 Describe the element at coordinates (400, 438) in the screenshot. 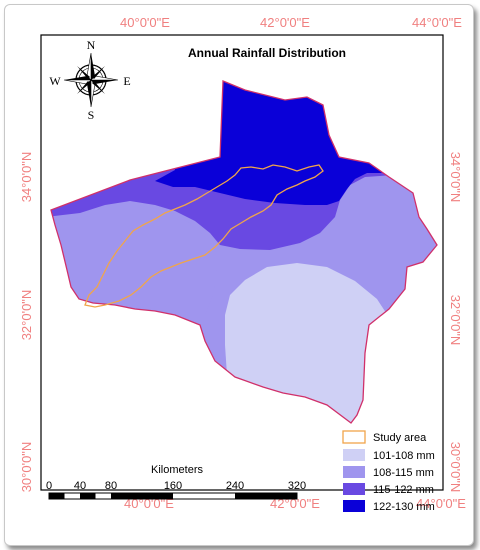

I see `legend-label-study-area: Study area` at that location.